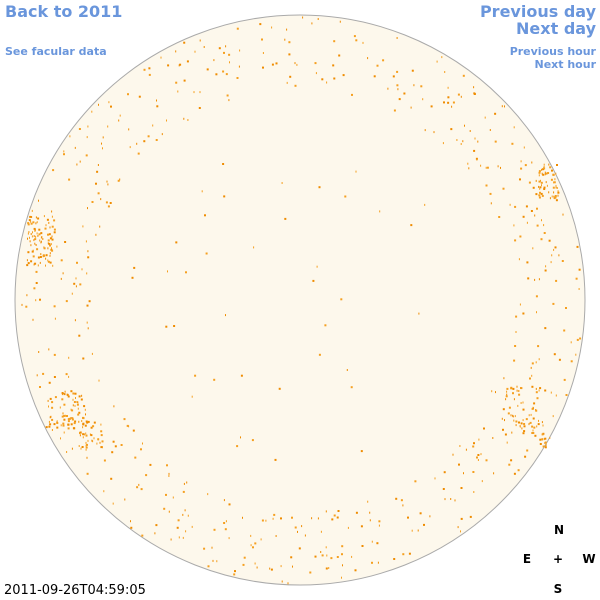 The width and height of the screenshot is (600, 600). I want to click on facular-link: See facular data, so click(56, 51).